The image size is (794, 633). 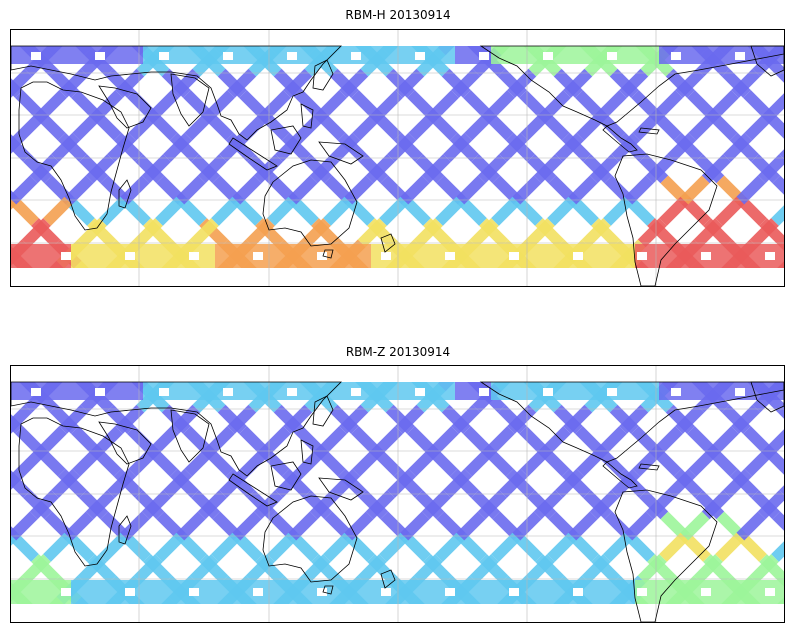 What do you see at coordinates (649, 131) in the screenshot?
I see `coastline-caribbean` at bounding box center [649, 131].